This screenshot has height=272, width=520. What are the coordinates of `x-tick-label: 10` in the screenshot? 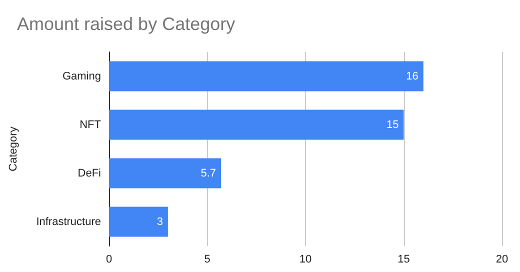 It's located at (305, 260).